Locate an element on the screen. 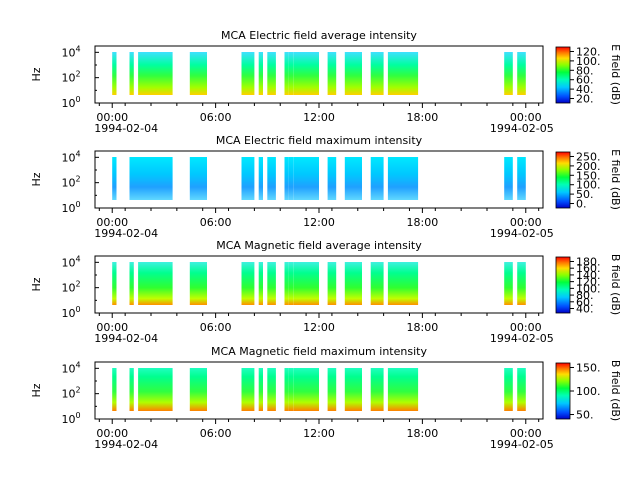  colorbar-tick-label: 40. is located at coordinates (585, 89).